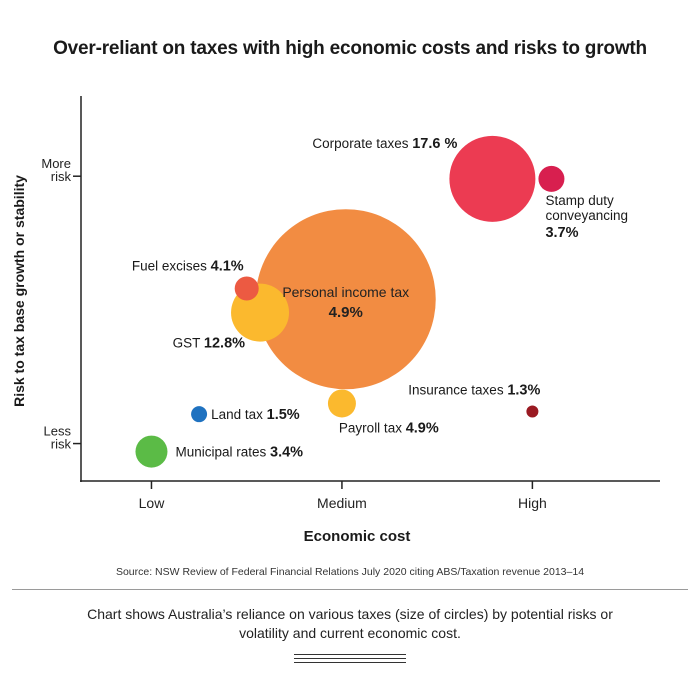 The width and height of the screenshot is (700, 700). I want to click on y-tick-label: More, so click(56, 163).